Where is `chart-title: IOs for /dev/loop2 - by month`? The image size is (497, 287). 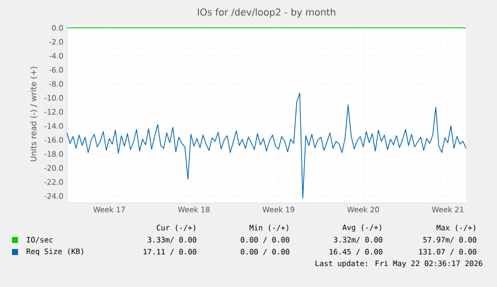 chart-title: IOs for /dev/loop2 - by month is located at coordinates (267, 13).